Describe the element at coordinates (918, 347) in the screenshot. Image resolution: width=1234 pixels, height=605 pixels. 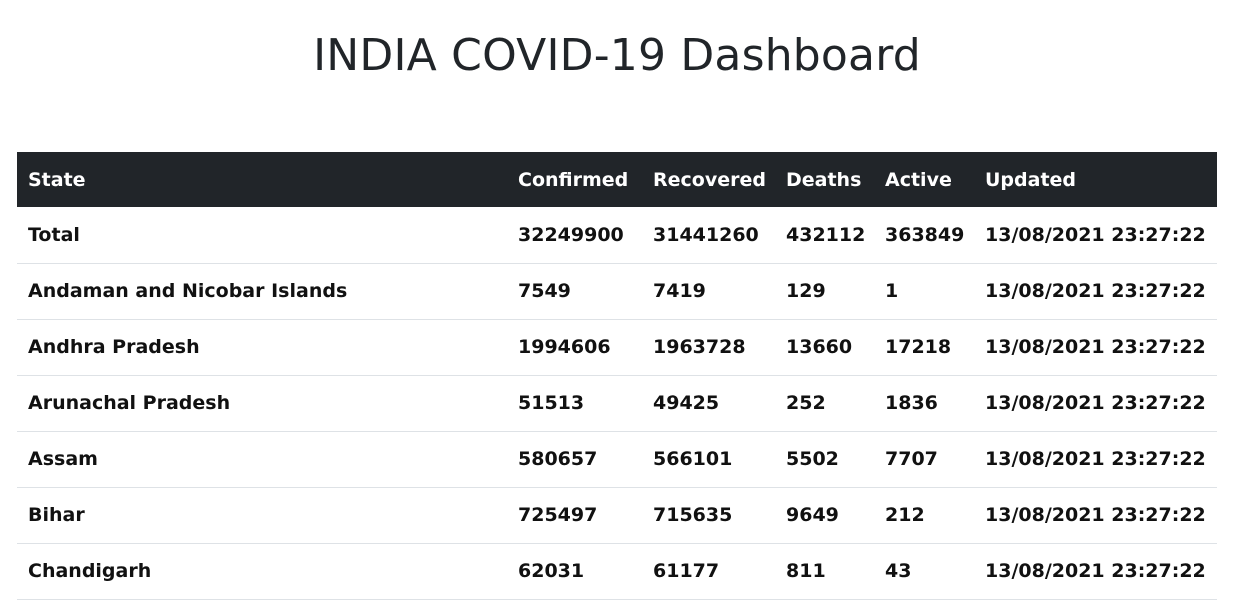
I see `cell-active: 17218` at that location.